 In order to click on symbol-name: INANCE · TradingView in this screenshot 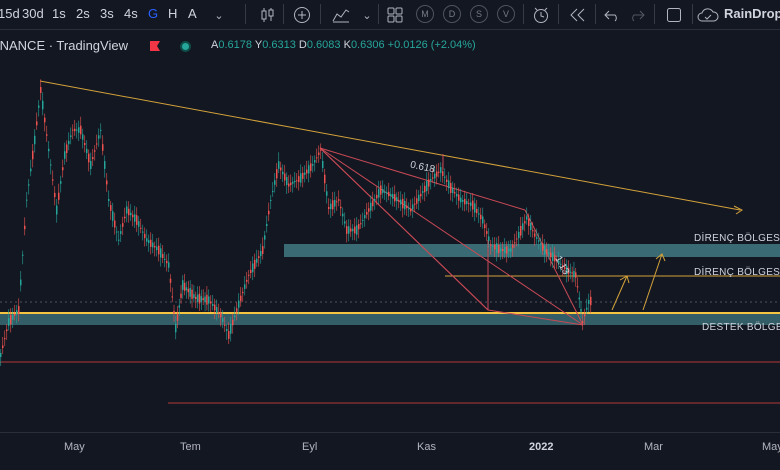, I will do `click(64, 45)`.